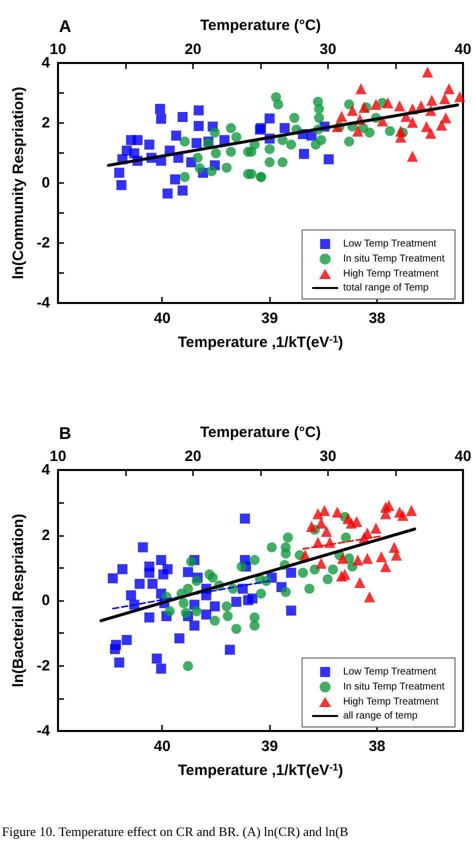  What do you see at coordinates (65, 26) in the screenshot?
I see `chart-title: A` at bounding box center [65, 26].